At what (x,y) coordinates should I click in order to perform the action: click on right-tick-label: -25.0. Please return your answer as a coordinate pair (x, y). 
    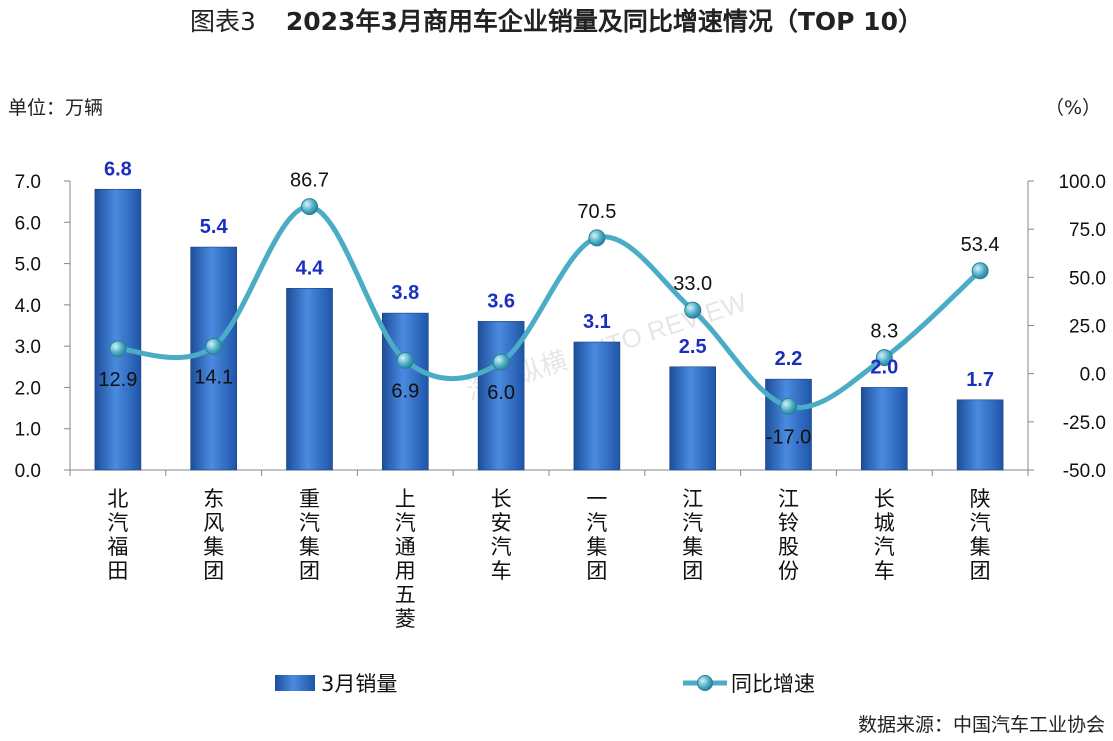
    Looking at the image, I should click on (1084, 423).